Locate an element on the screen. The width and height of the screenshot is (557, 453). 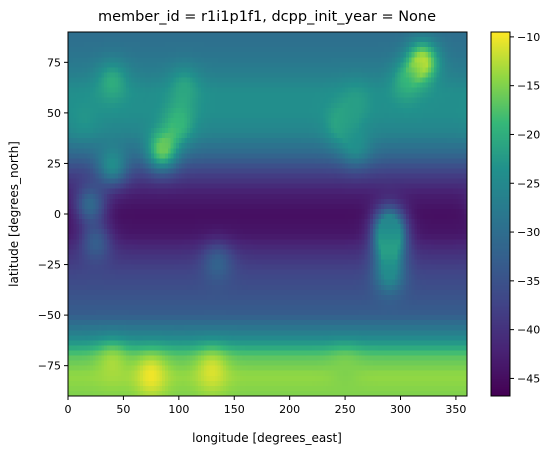
y-axis: −75 −50 −25 0 25 50 75 is located at coordinates (53, 214).